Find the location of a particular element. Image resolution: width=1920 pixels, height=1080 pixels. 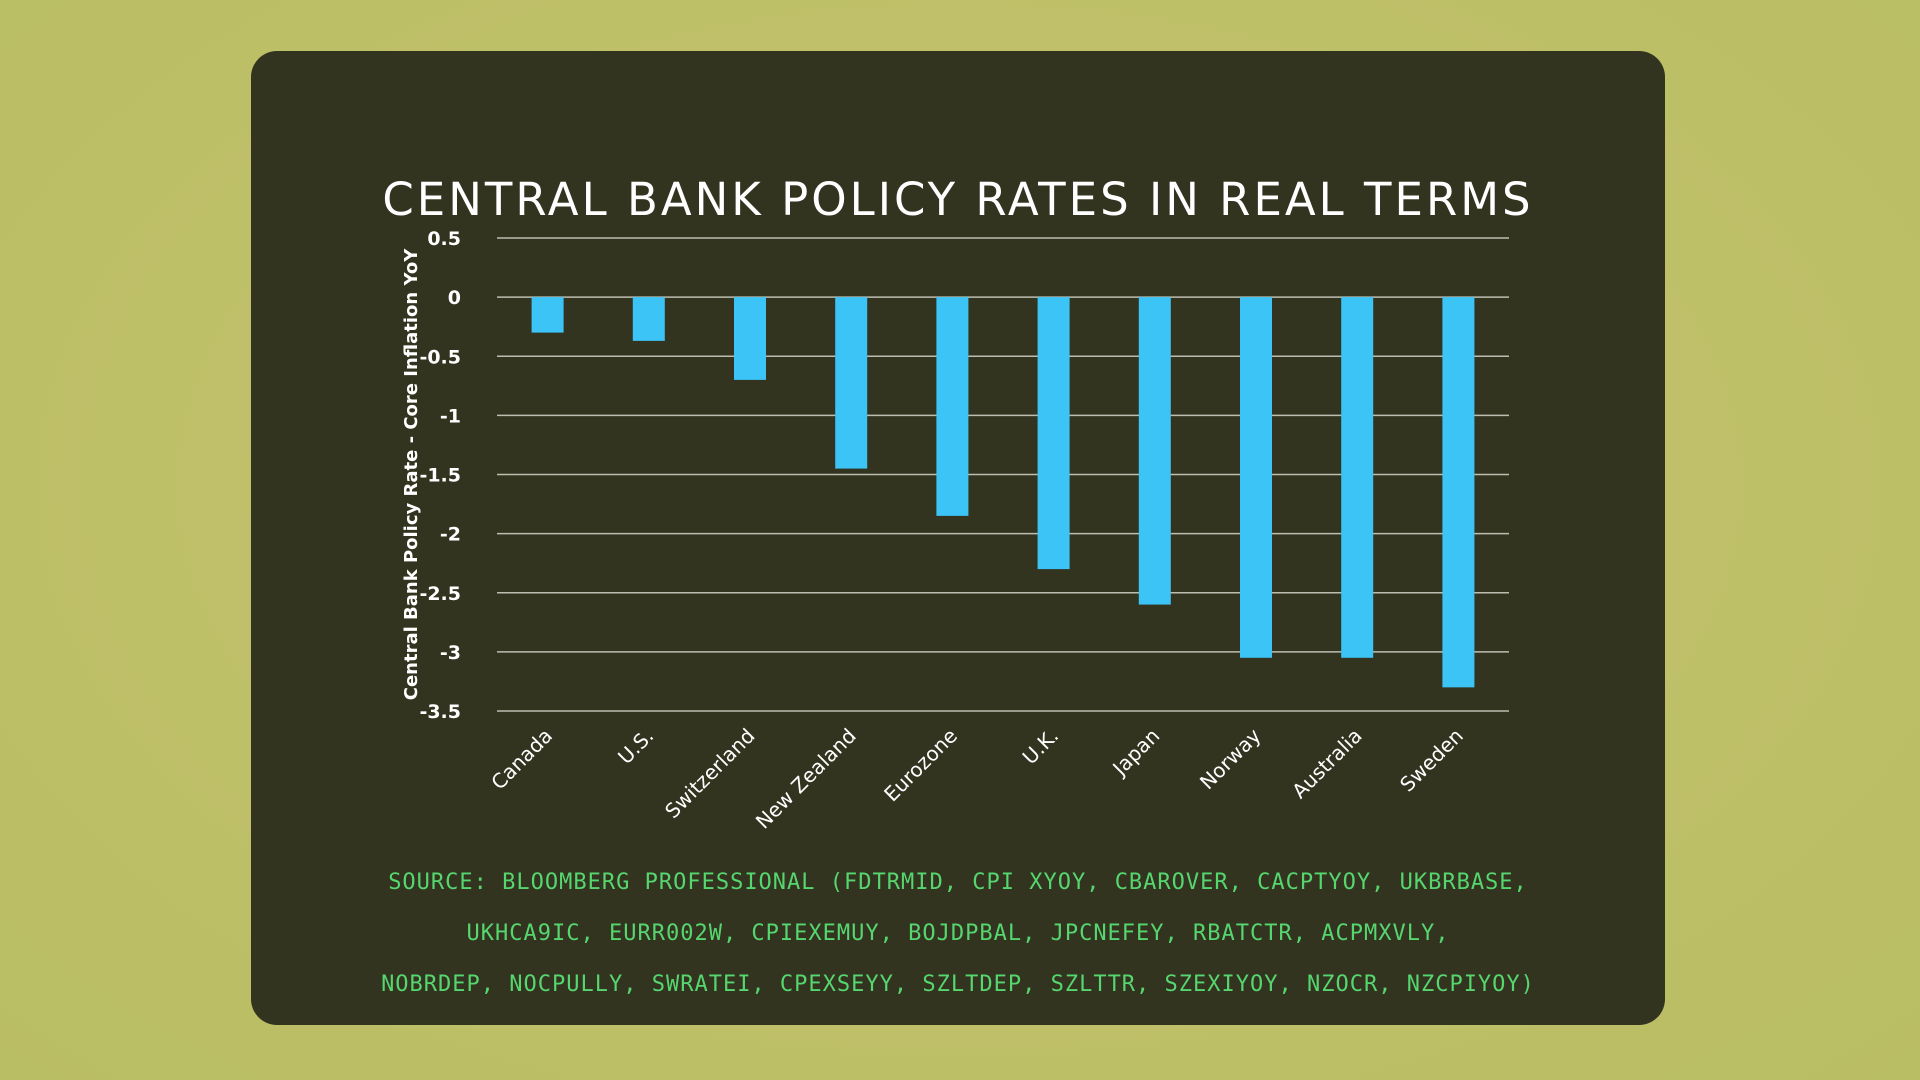

x-category-label: Switzerland is located at coordinates (709, 773).